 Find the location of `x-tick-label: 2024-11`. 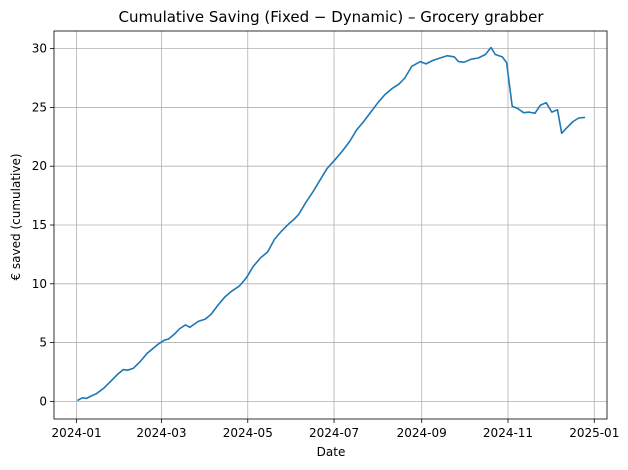

x-tick-label: 2024-11 is located at coordinates (508, 433).